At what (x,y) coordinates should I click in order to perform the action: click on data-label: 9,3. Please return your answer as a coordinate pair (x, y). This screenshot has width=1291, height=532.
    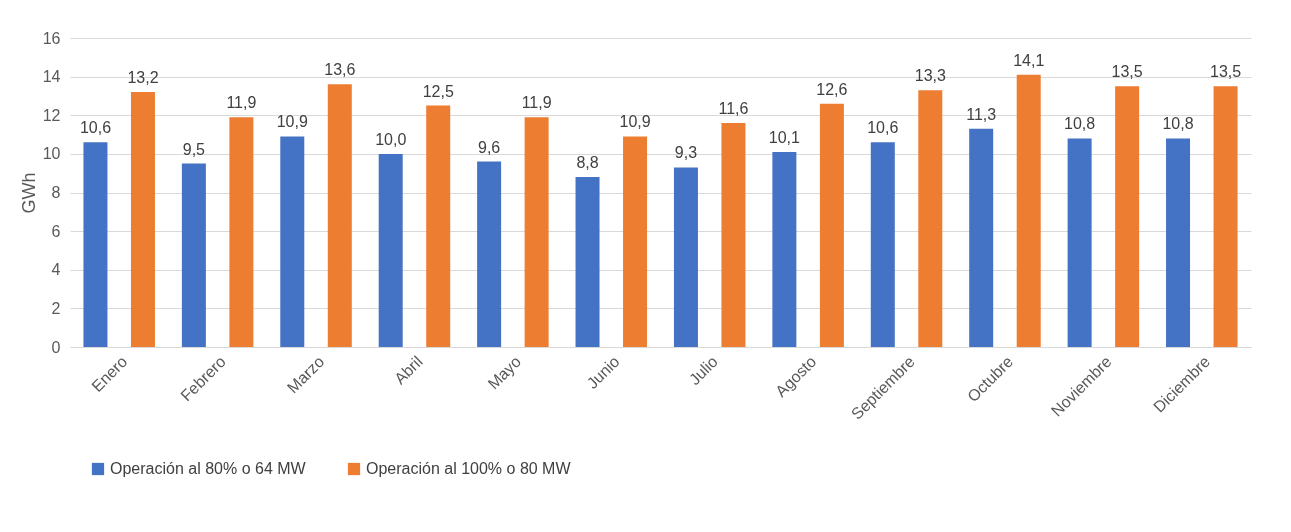
    Looking at the image, I should click on (686, 153).